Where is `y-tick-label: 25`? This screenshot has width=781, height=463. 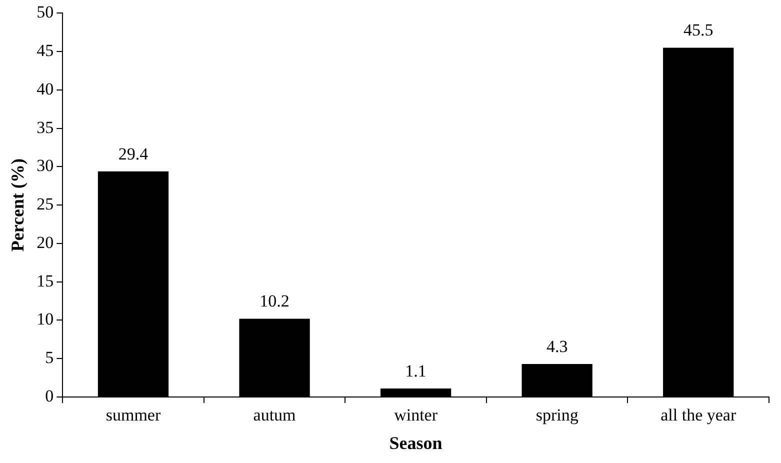
y-tick-label: 25 is located at coordinates (45, 204).